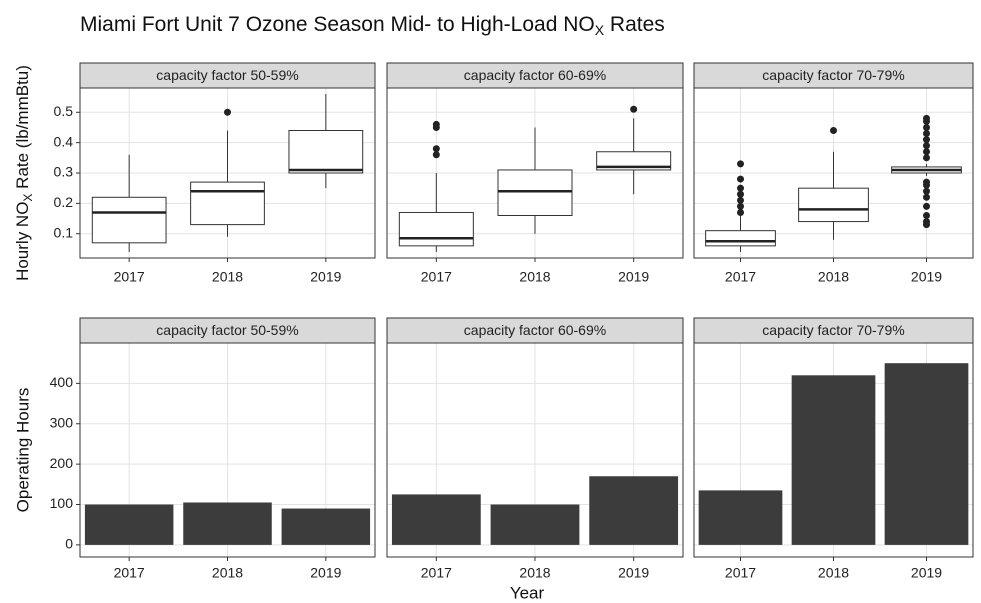  I want to click on x-axis-label: Year, so click(527, 592).